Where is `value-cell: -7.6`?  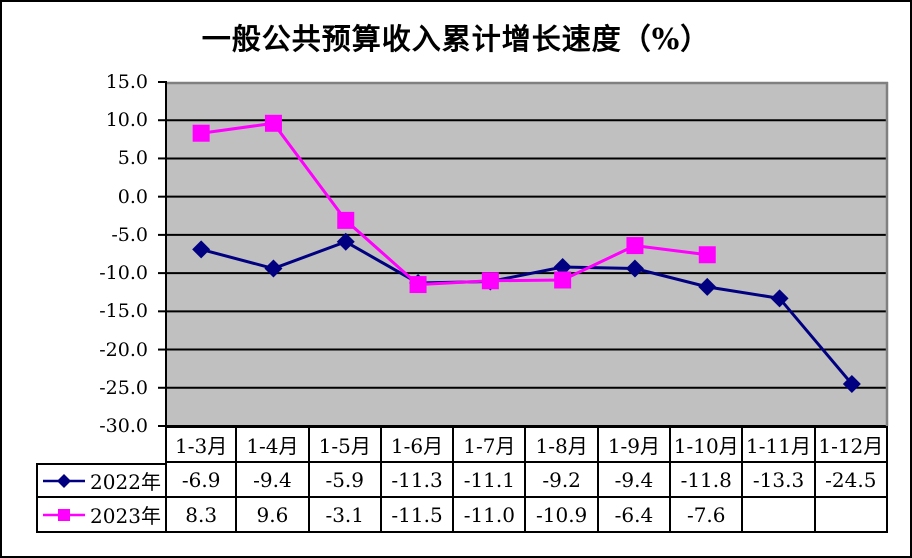
value-cell: -7.6 is located at coordinates (707, 515).